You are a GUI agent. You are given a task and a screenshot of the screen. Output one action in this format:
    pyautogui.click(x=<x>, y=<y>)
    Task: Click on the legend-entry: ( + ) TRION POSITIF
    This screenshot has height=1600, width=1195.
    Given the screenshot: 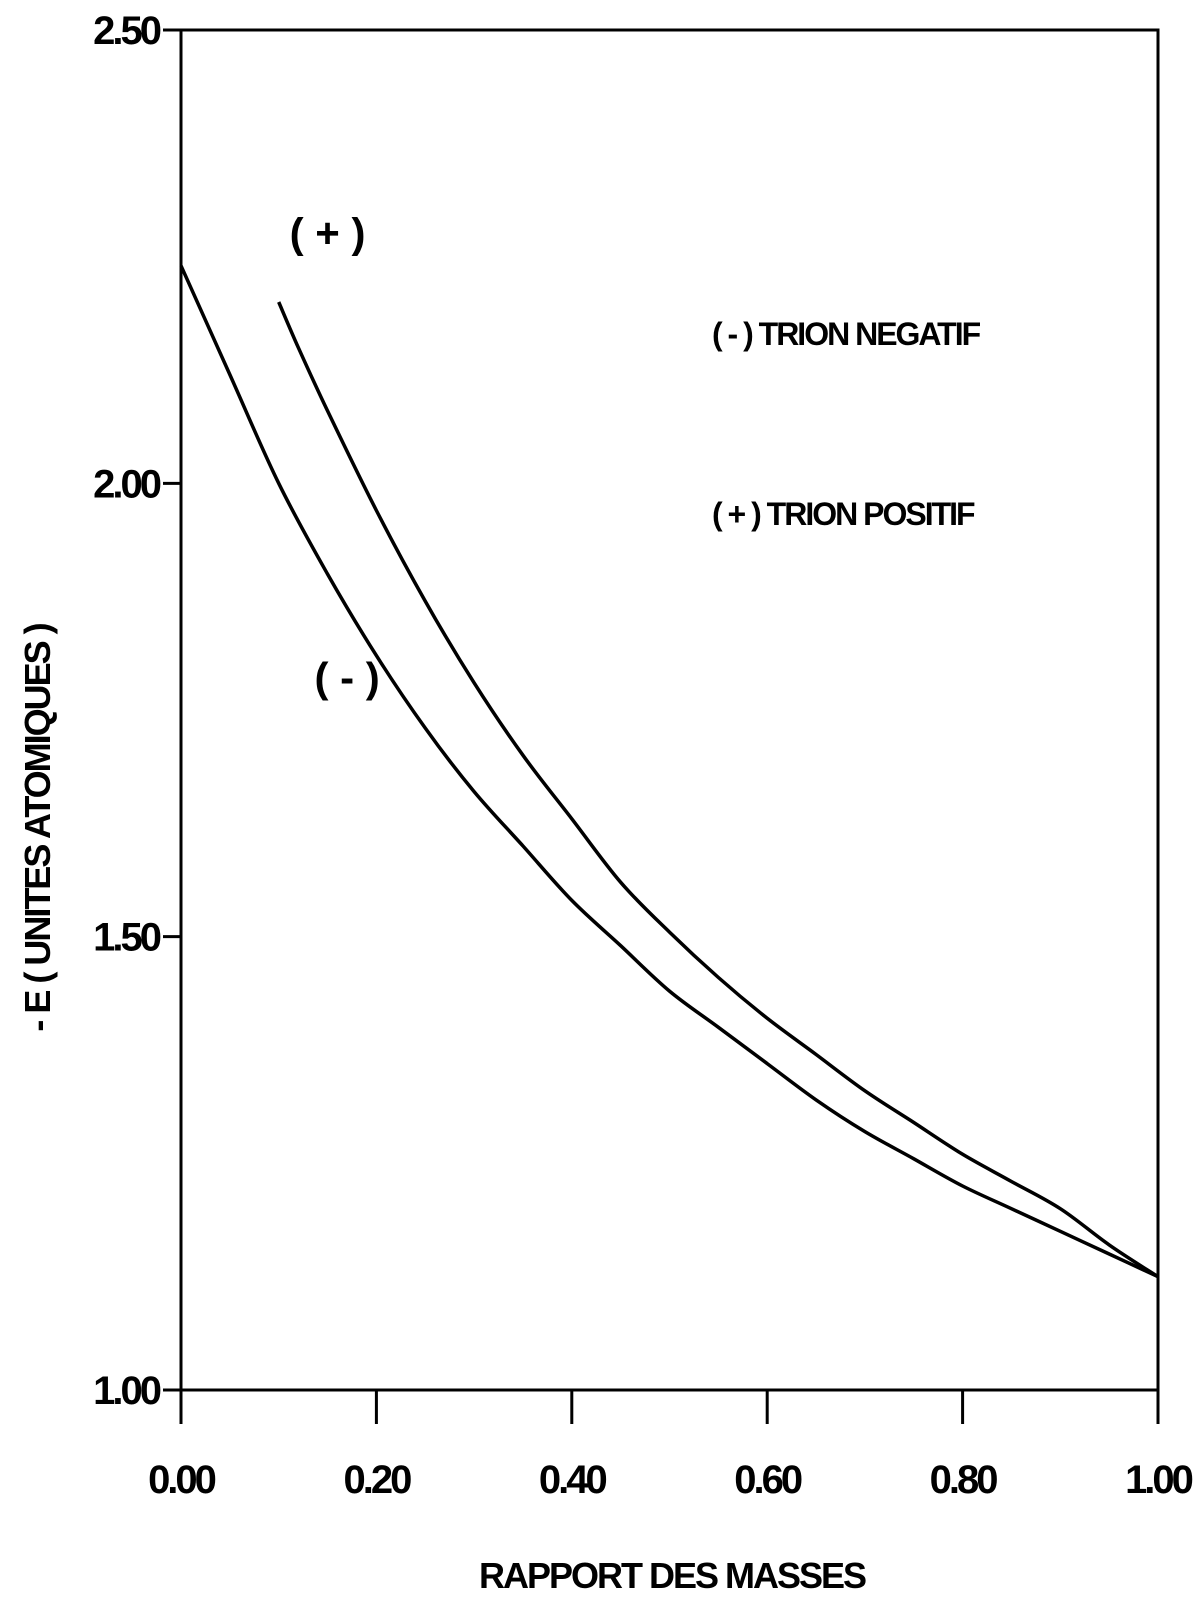 What is the action you would take?
    pyautogui.click(x=843, y=514)
    